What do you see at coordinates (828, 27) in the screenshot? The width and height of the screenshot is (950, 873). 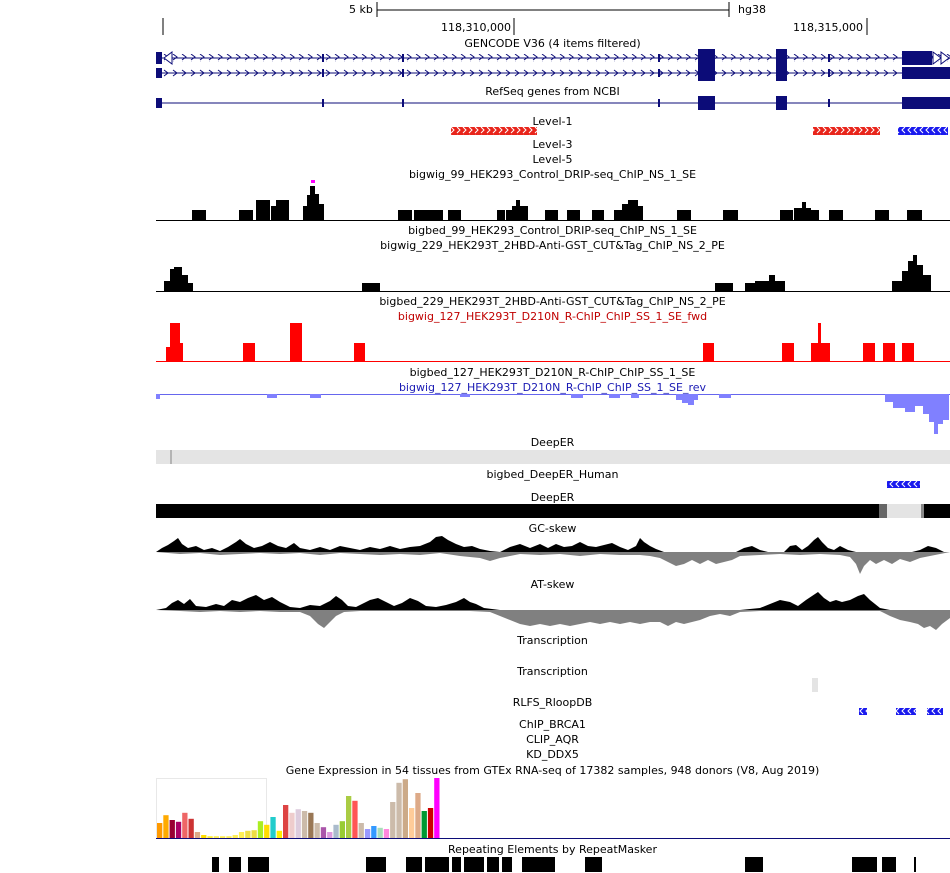 I see `ruler-tick-2: 118,315,000` at bounding box center [828, 27].